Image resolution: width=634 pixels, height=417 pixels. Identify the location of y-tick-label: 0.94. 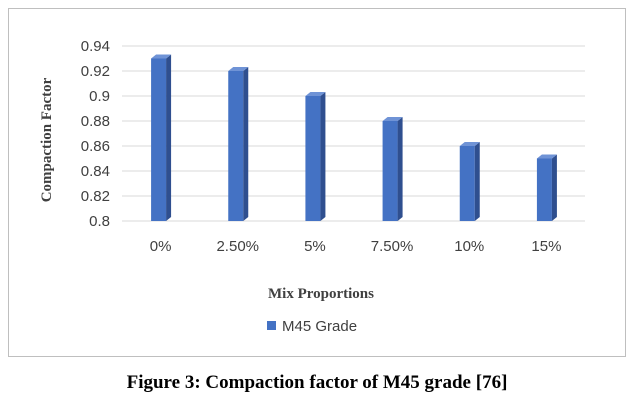
(95, 46).